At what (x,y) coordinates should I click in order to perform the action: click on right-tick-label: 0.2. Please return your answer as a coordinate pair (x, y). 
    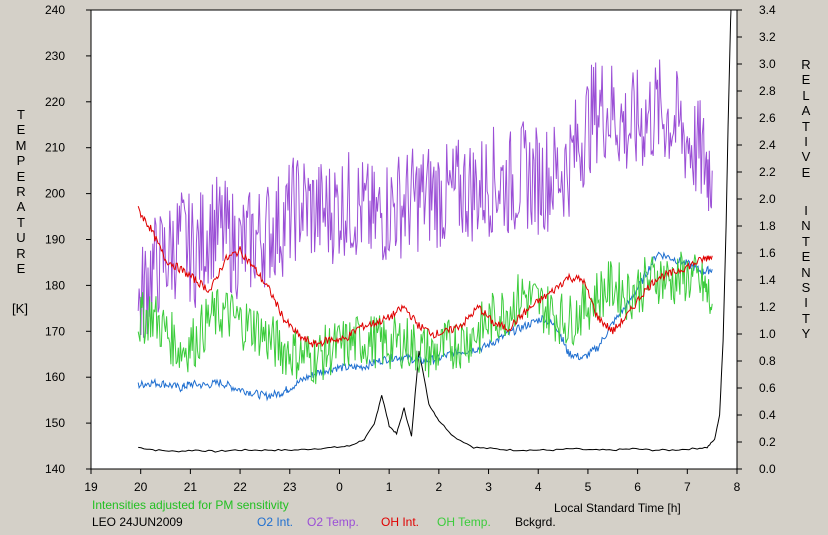
    Looking at the image, I should click on (767, 442).